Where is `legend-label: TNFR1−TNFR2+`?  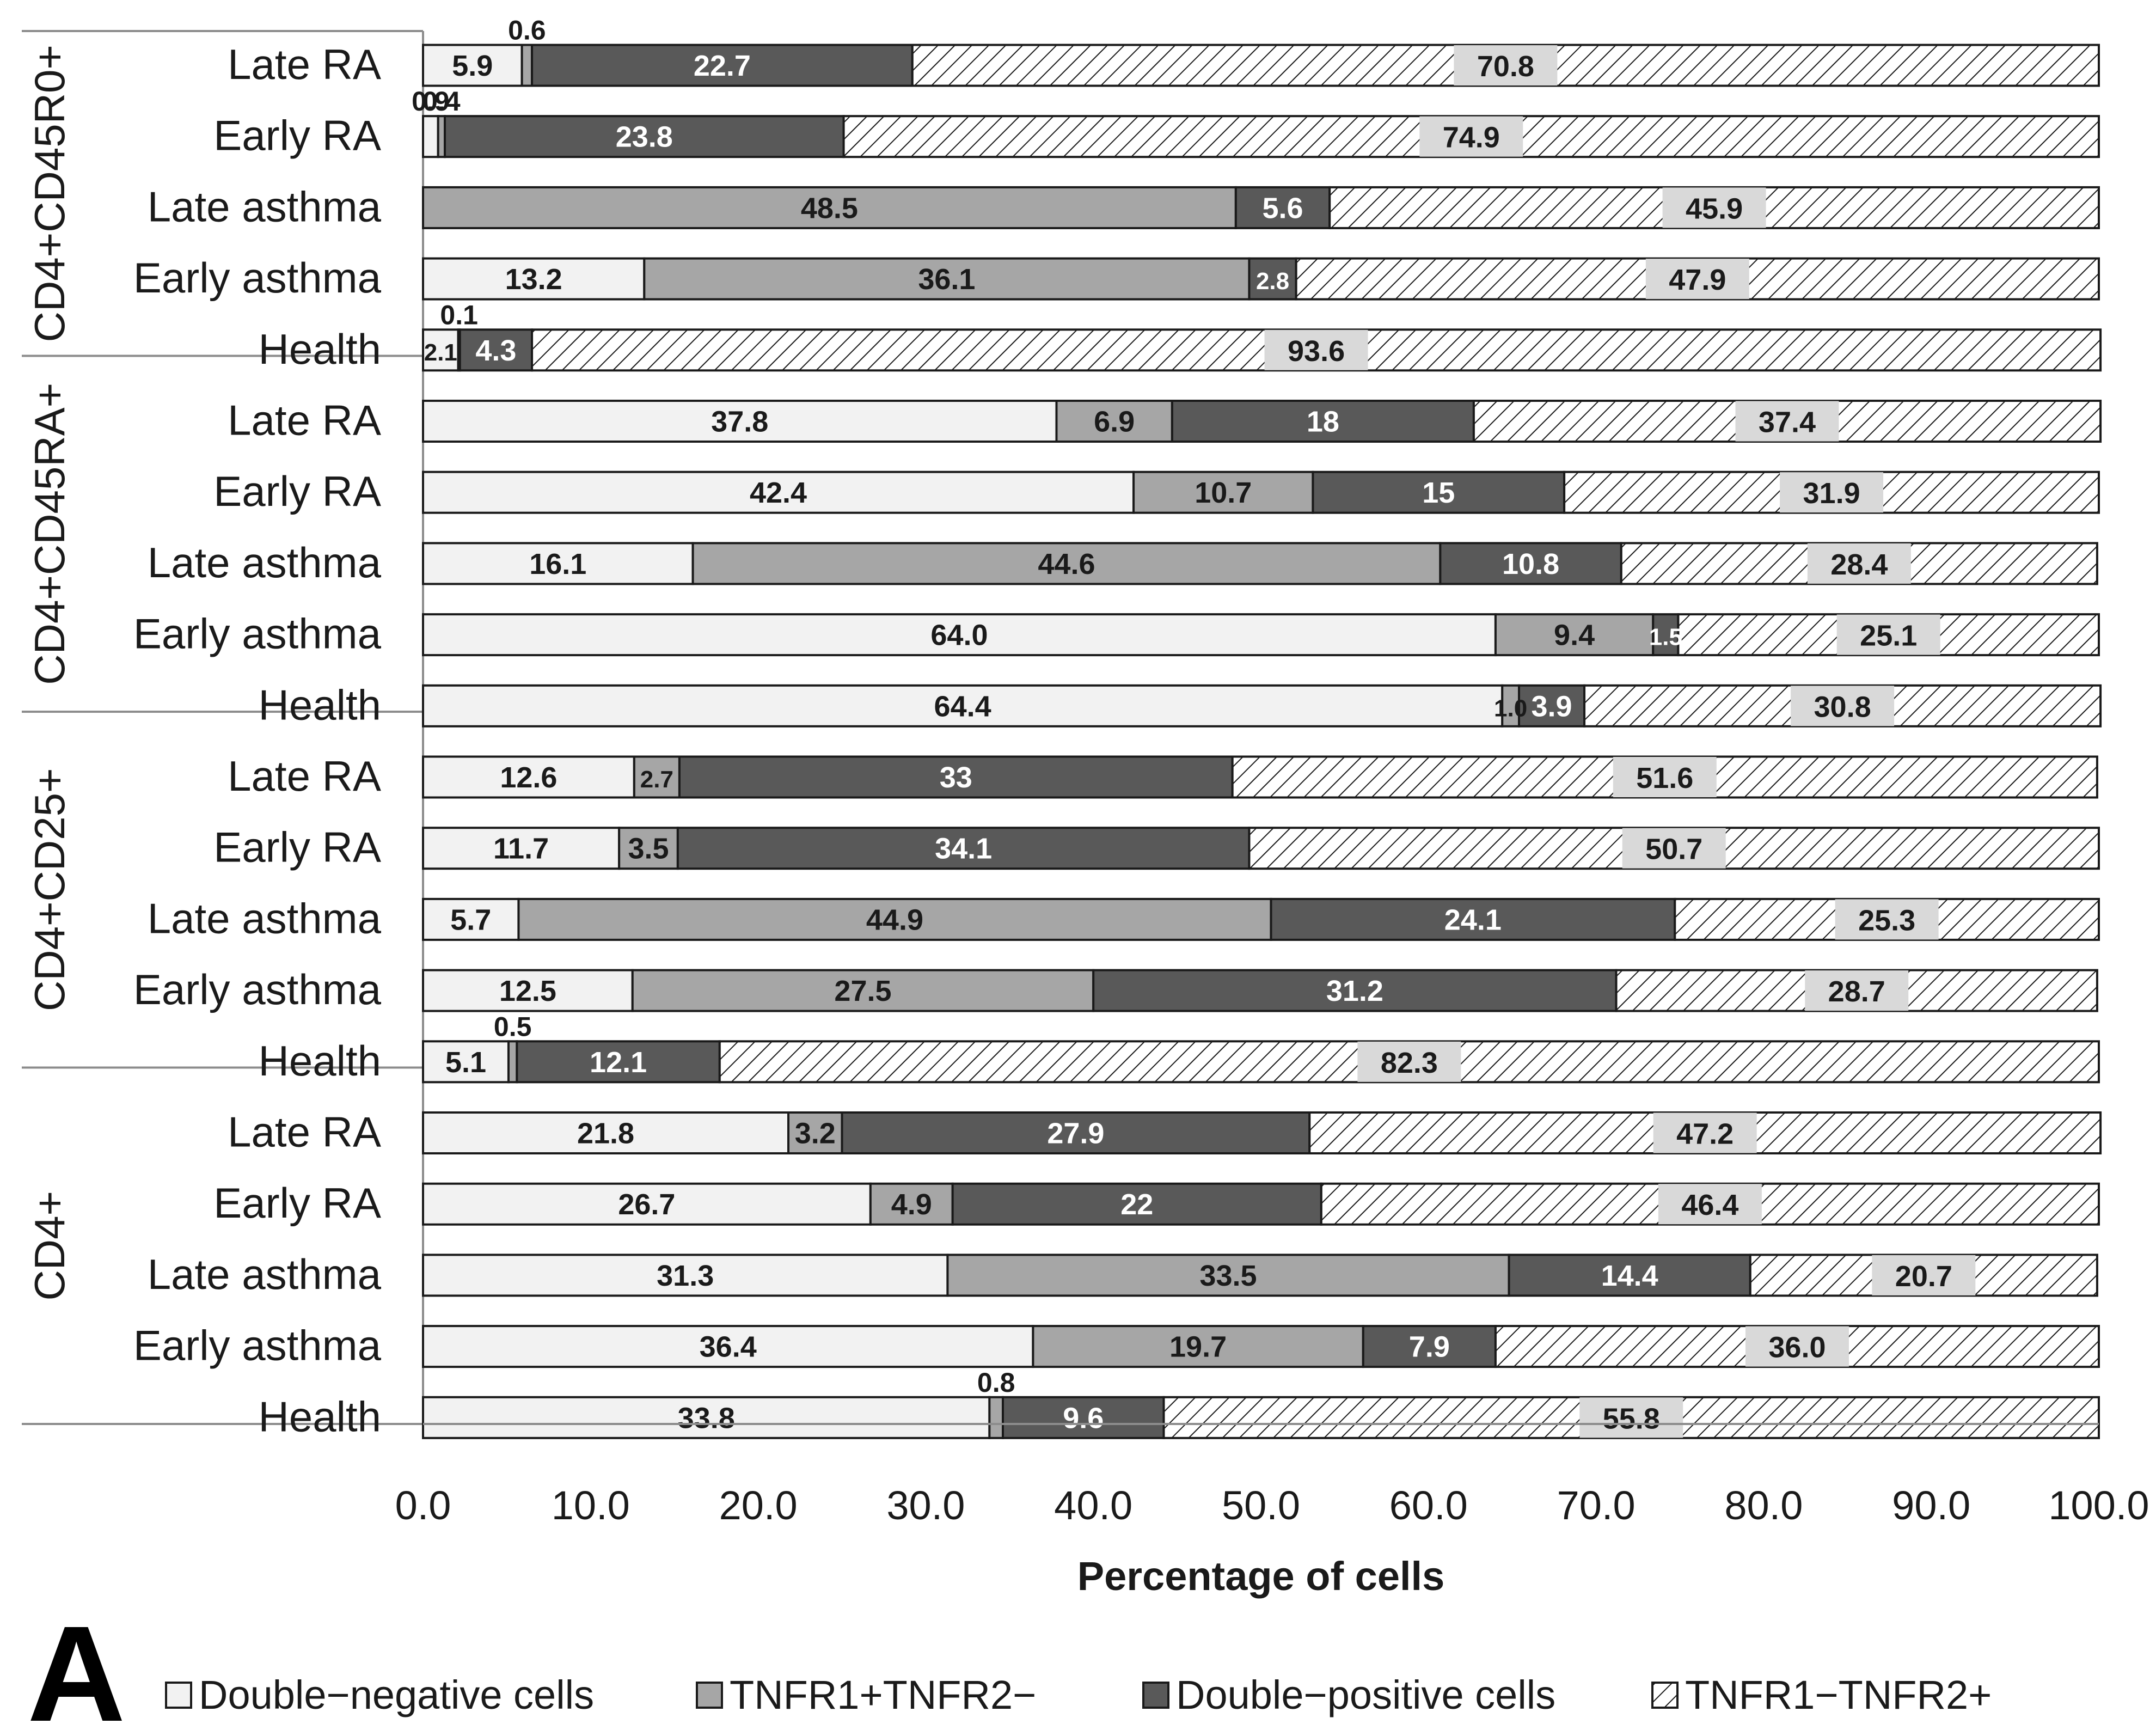
legend-label: TNFR1−TNFR2+ is located at coordinates (1838, 1695).